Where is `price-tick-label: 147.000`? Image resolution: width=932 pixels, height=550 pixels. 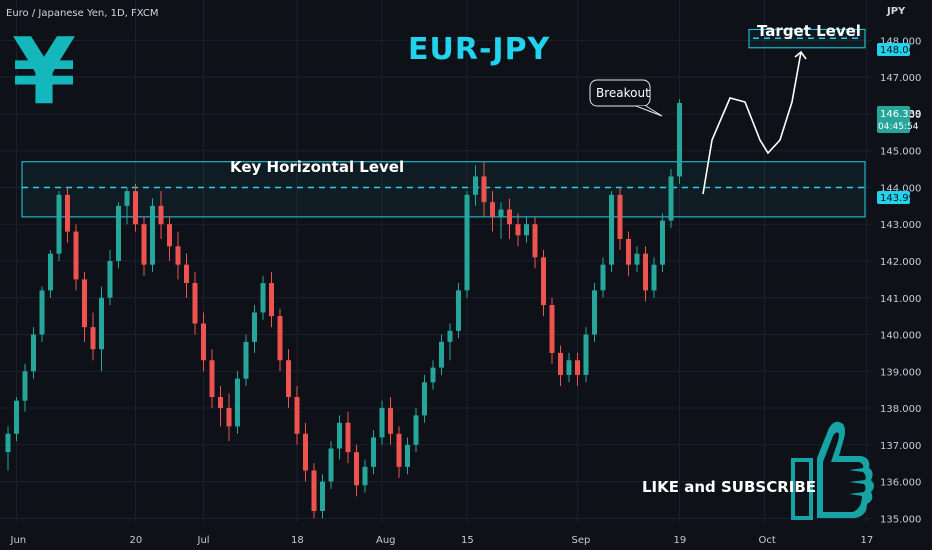
price-tick-label: 147.000 is located at coordinates (900, 78).